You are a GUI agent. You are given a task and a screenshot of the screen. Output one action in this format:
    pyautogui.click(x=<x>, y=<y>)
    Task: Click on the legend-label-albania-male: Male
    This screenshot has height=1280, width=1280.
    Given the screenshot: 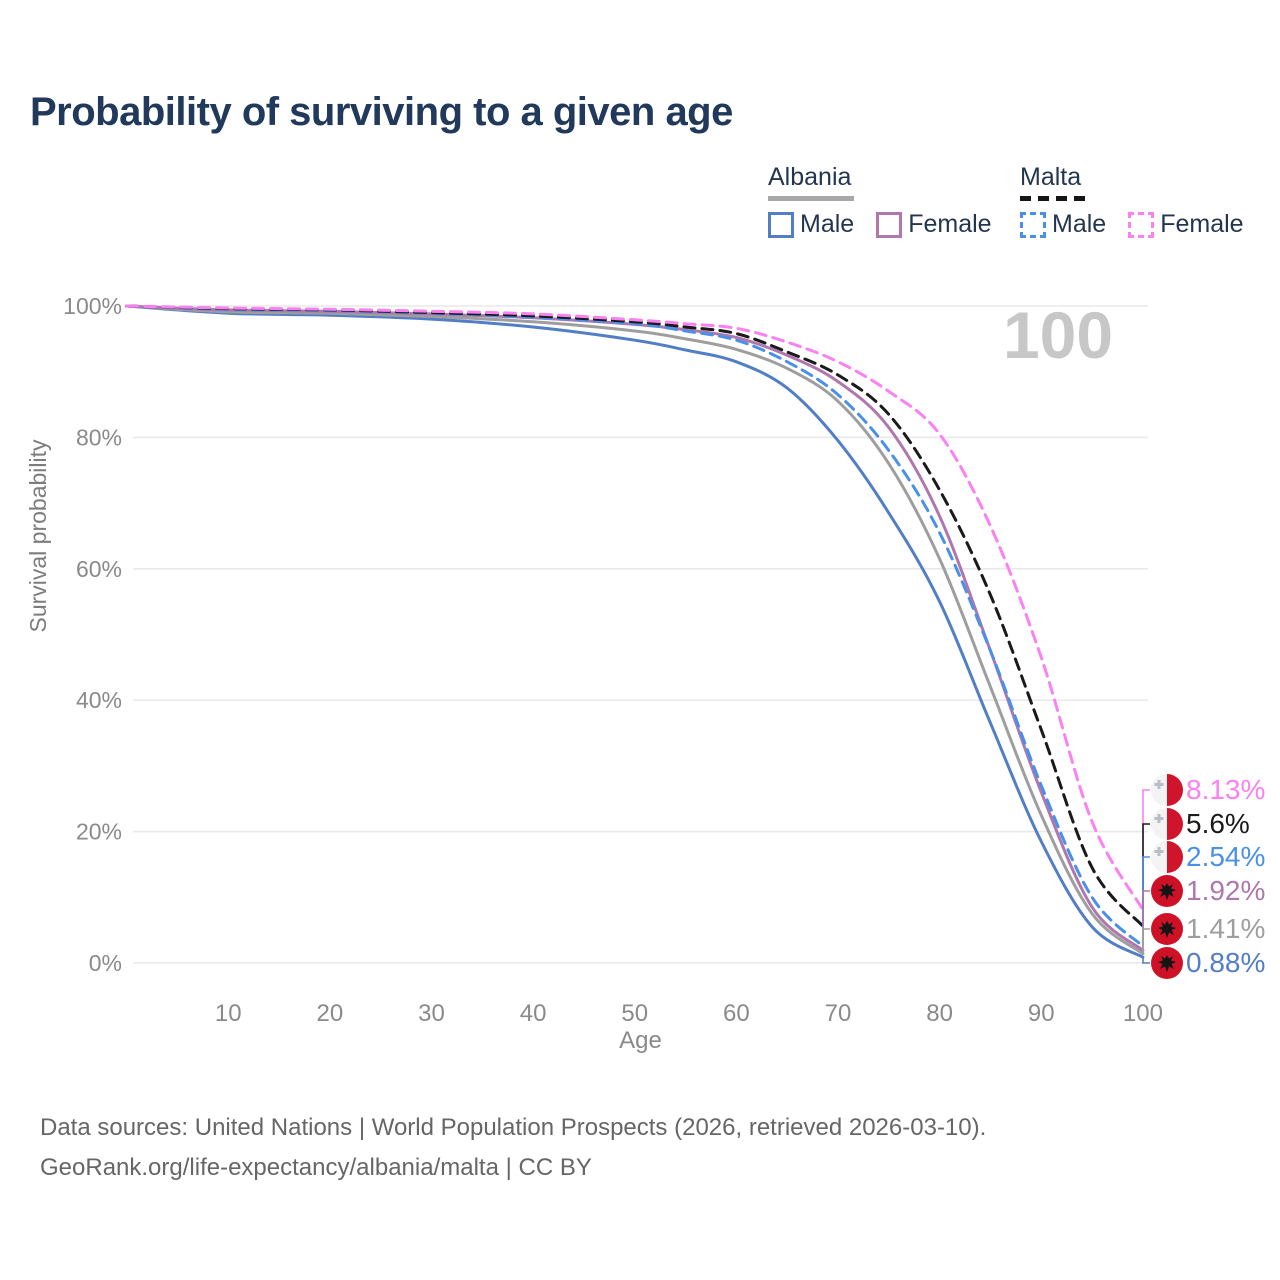 What is the action you would take?
    pyautogui.click(x=827, y=224)
    